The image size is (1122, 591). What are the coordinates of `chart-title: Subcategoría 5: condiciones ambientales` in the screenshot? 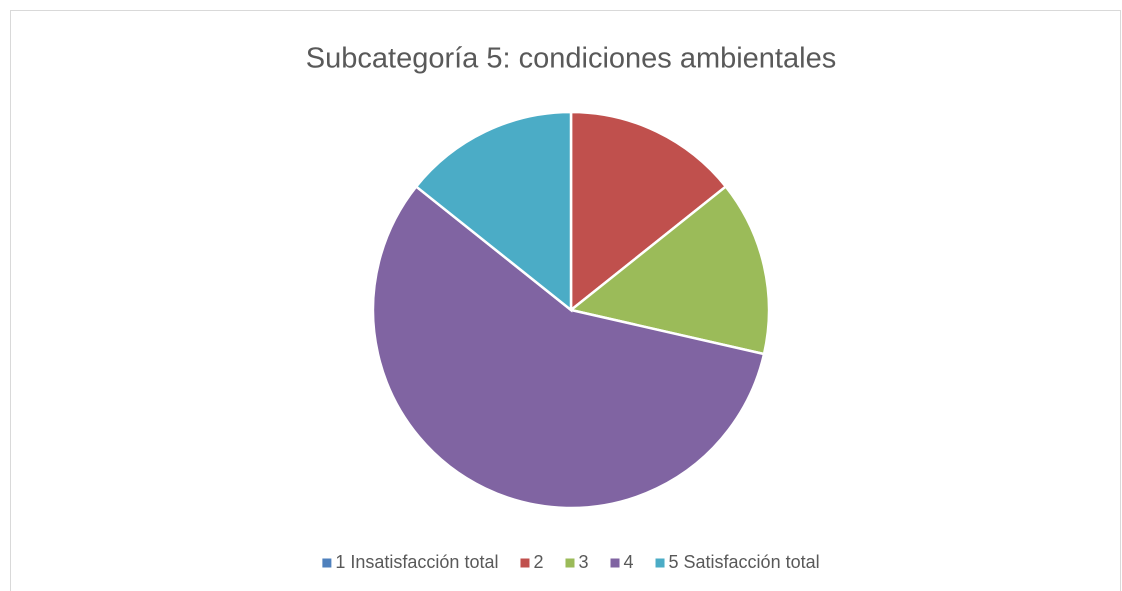 It's located at (571, 59).